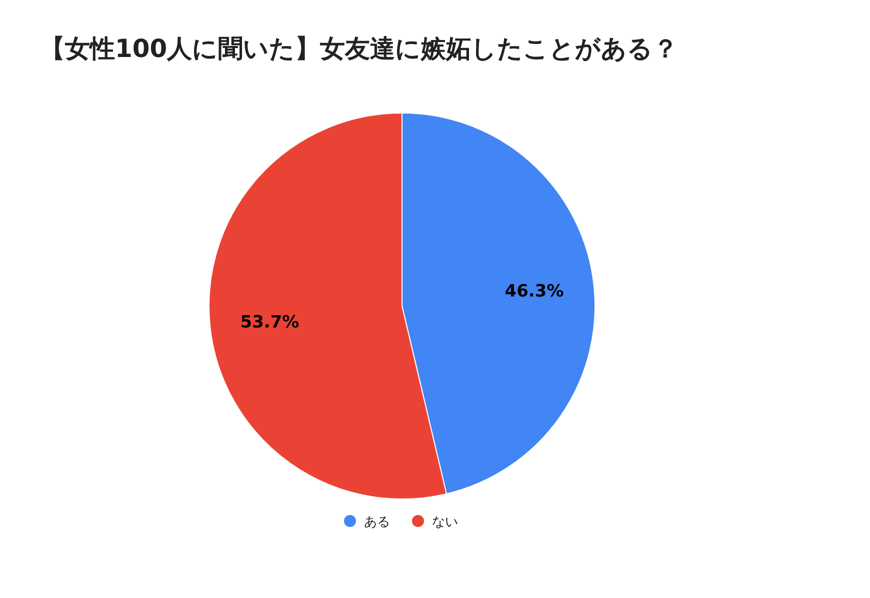 This screenshot has width=870, height=598. What do you see at coordinates (534, 292) in the screenshot?
I see `data-label: 46.3%` at bounding box center [534, 292].